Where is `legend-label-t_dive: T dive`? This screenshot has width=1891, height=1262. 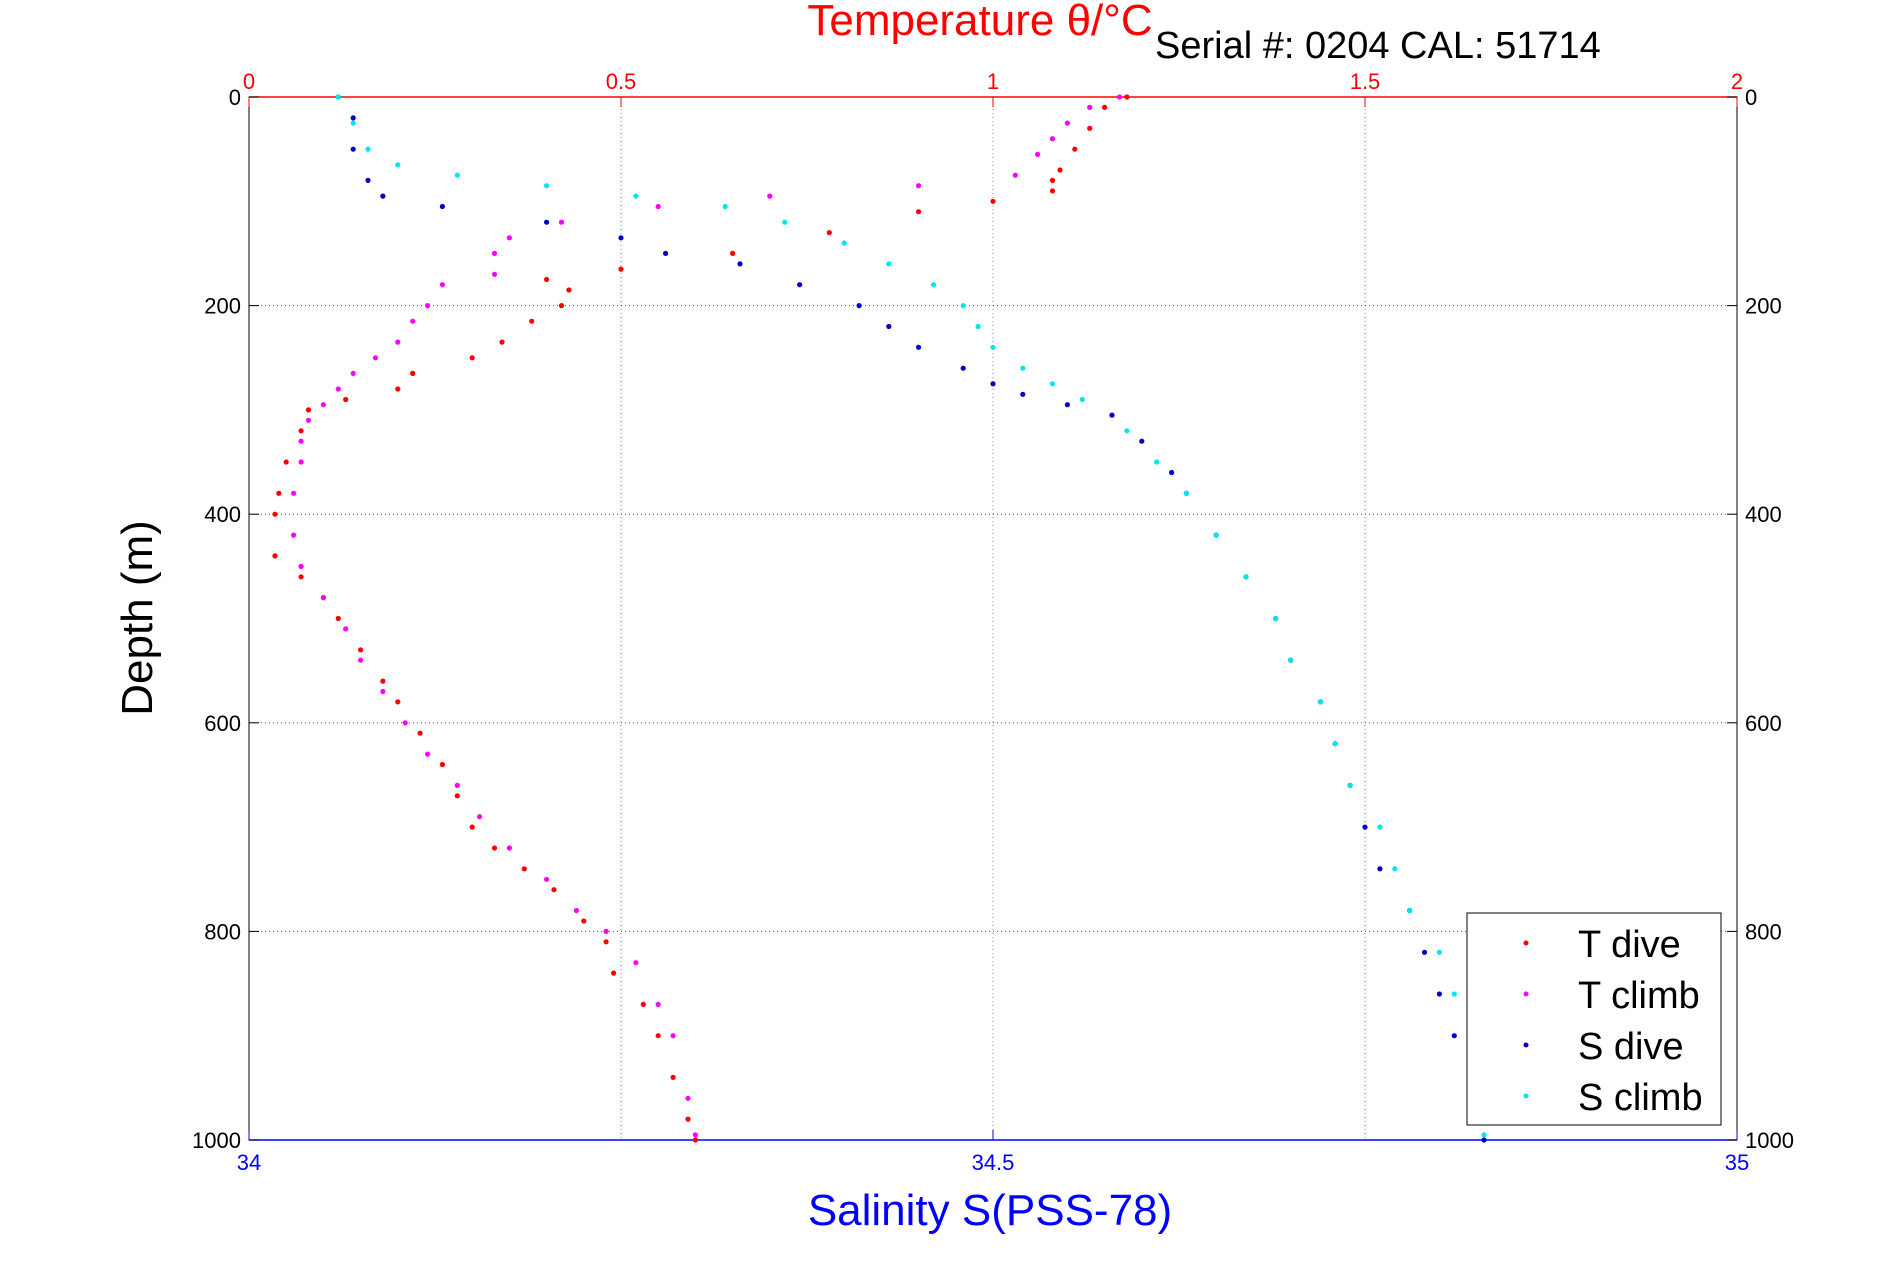 legend-label-t_dive: T dive is located at coordinates (1629, 945).